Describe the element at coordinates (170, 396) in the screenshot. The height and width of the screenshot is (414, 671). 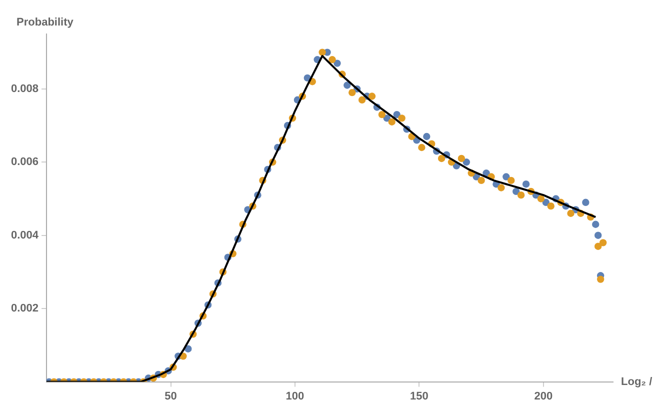
I see `x-tick-label: 50` at that location.